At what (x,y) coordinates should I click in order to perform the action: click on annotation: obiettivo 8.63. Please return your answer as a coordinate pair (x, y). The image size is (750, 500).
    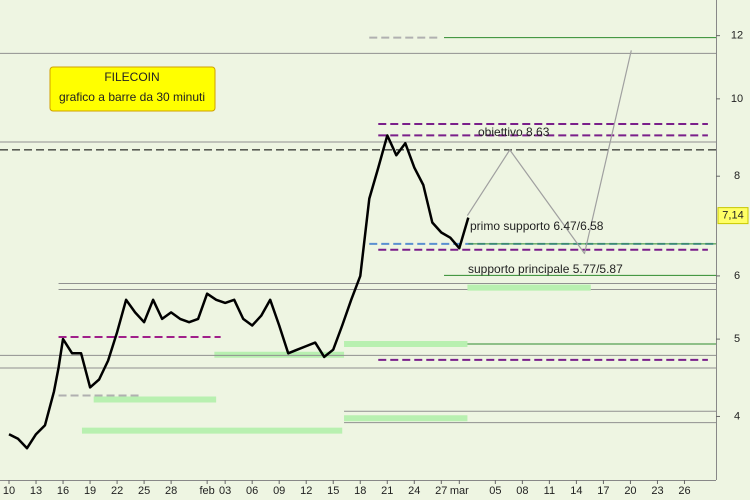
    Looking at the image, I should click on (514, 132).